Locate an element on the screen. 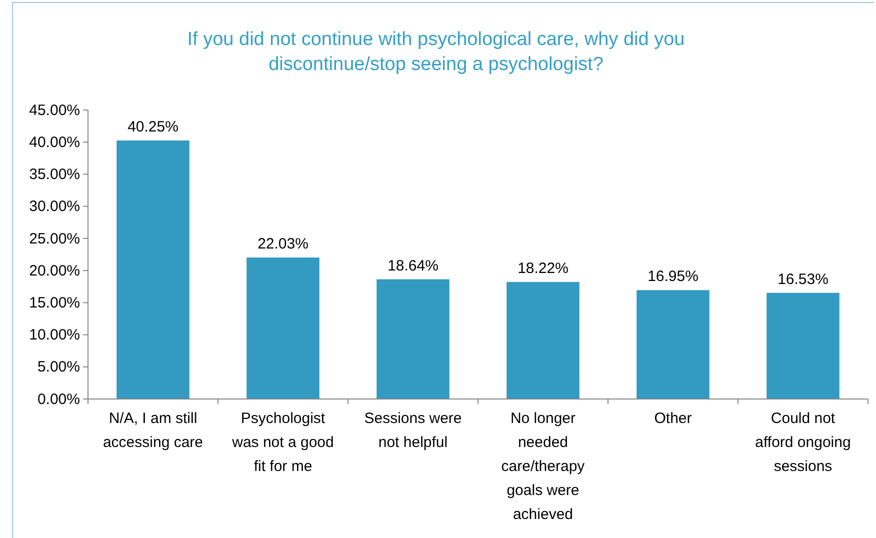 Image resolution: width=876 pixels, height=538 pixels. data-label: 40.25% is located at coordinates (153, 127).